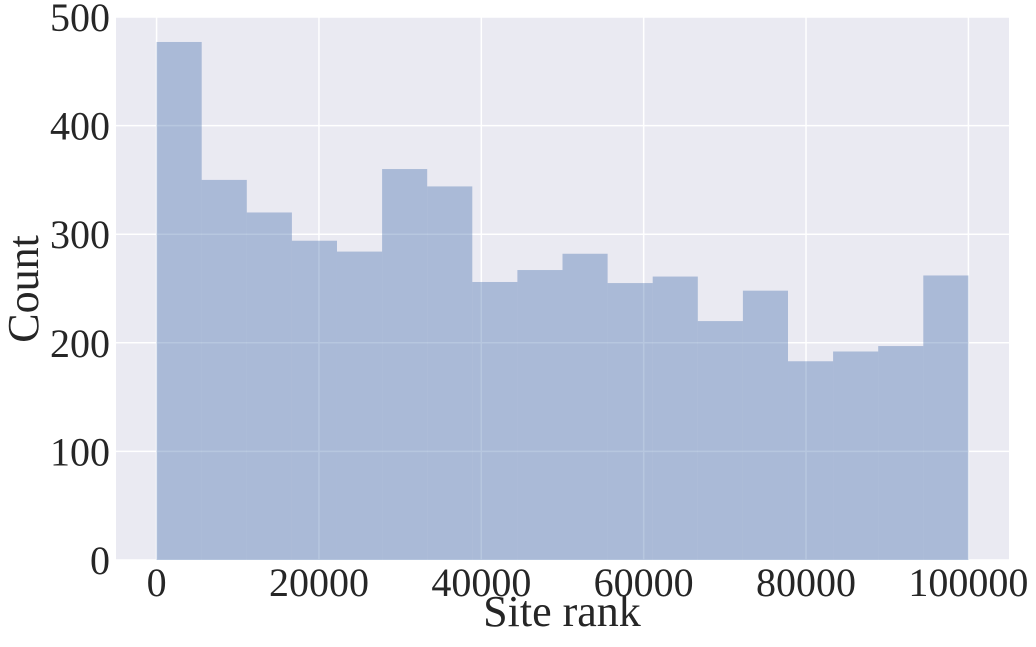 The image size is (1036, 647). I want to click on x-tick-label: 20000, so click(319, 582).